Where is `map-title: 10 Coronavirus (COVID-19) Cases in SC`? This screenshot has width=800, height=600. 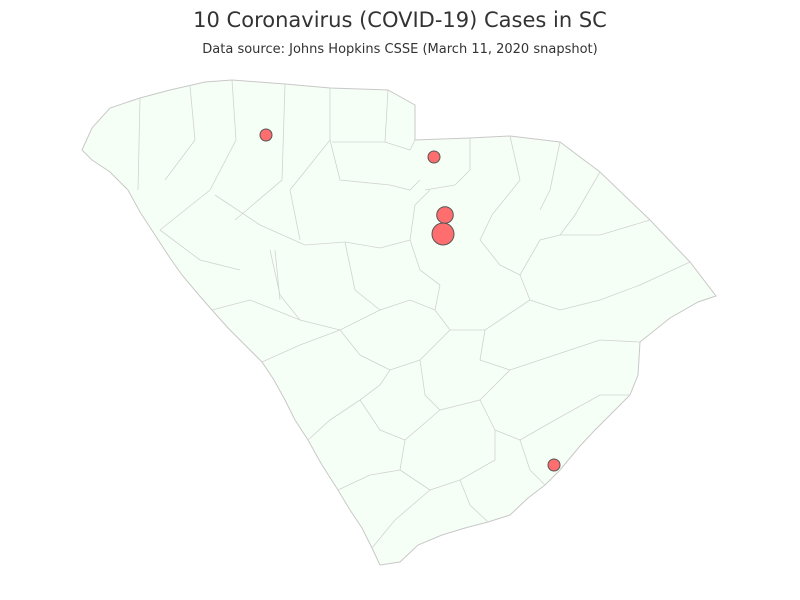
map-title: 10 Coronavirus (COVID-19) Cases in SC is located at coordinates (400, 20).